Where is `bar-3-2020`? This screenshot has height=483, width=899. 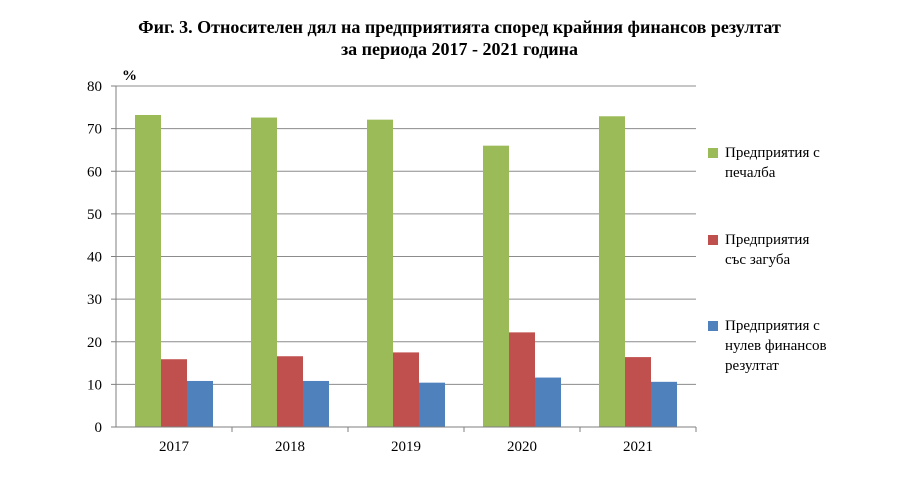 bar-3-2020 is located at coordinates (548, 402).